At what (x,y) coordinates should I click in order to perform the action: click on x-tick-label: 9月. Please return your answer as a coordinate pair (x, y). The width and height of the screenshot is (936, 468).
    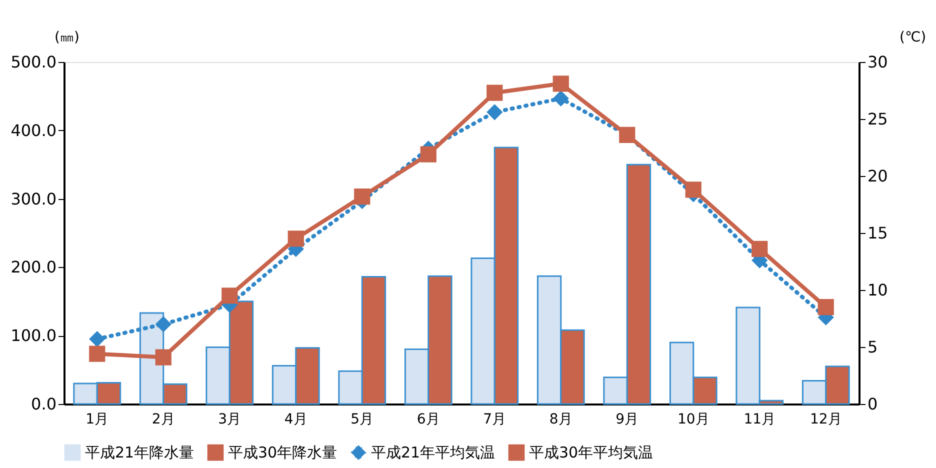
    Looking at the image, I should click on (627, 420).